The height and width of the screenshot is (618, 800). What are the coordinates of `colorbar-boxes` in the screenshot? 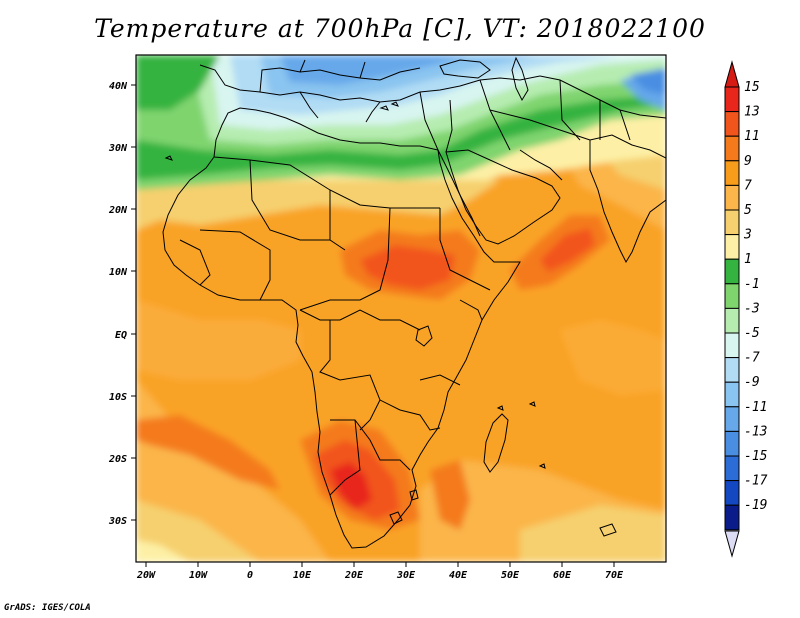 It's located at (732, 308).